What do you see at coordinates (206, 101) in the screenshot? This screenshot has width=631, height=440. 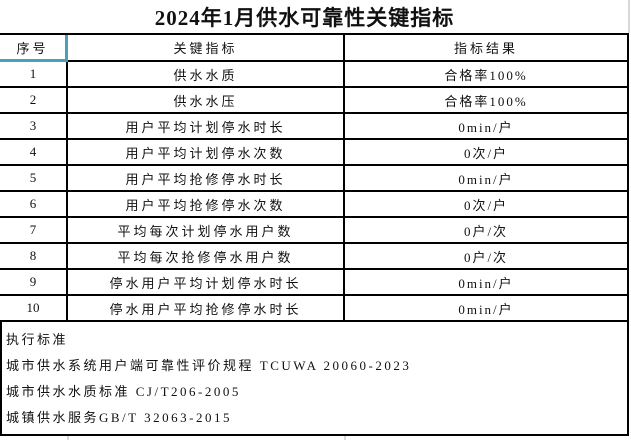 I see `indicator-cell: 供水水压` at bounding box center [206, 101].